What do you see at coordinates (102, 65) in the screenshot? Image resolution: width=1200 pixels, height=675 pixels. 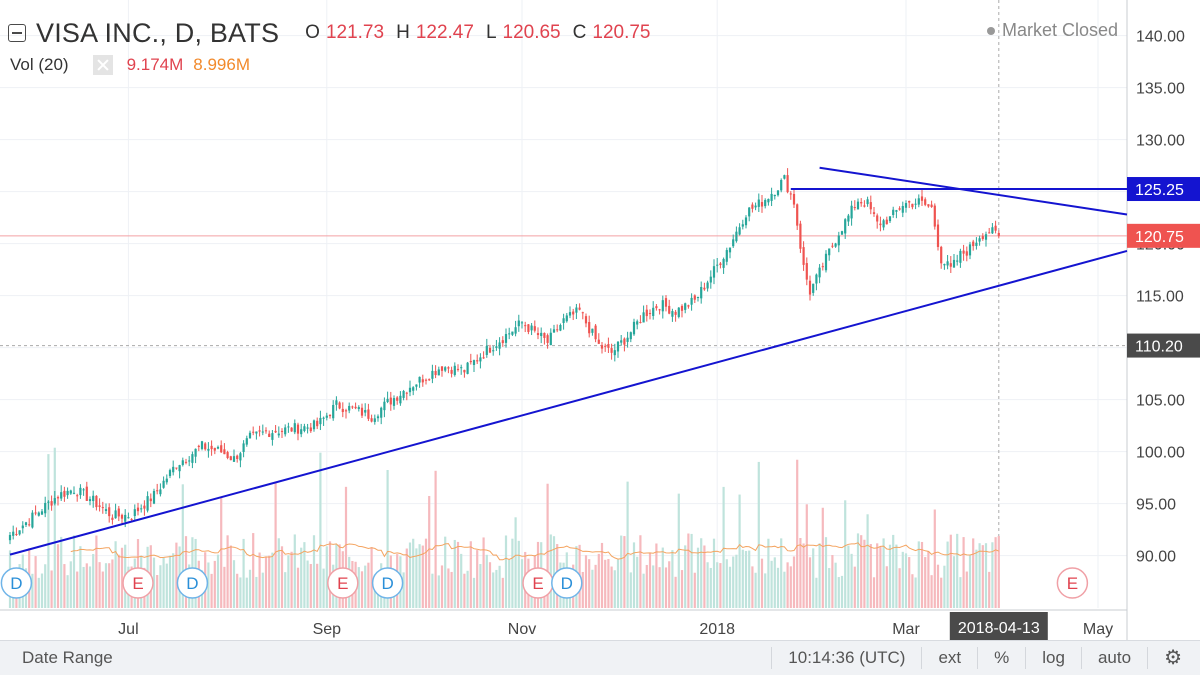 I see `remove-indicator-icon` at bounding box center [102, 65].